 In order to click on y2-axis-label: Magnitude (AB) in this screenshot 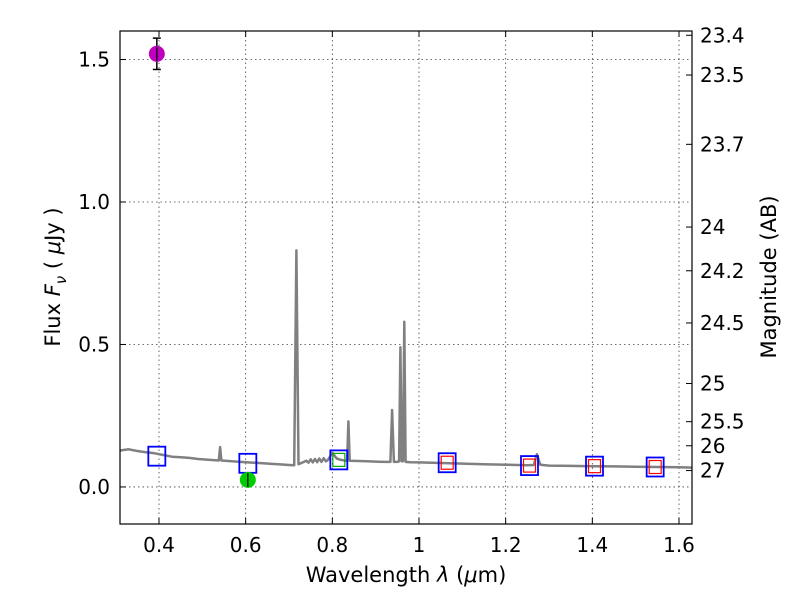, I will do `click(769, 276)`.